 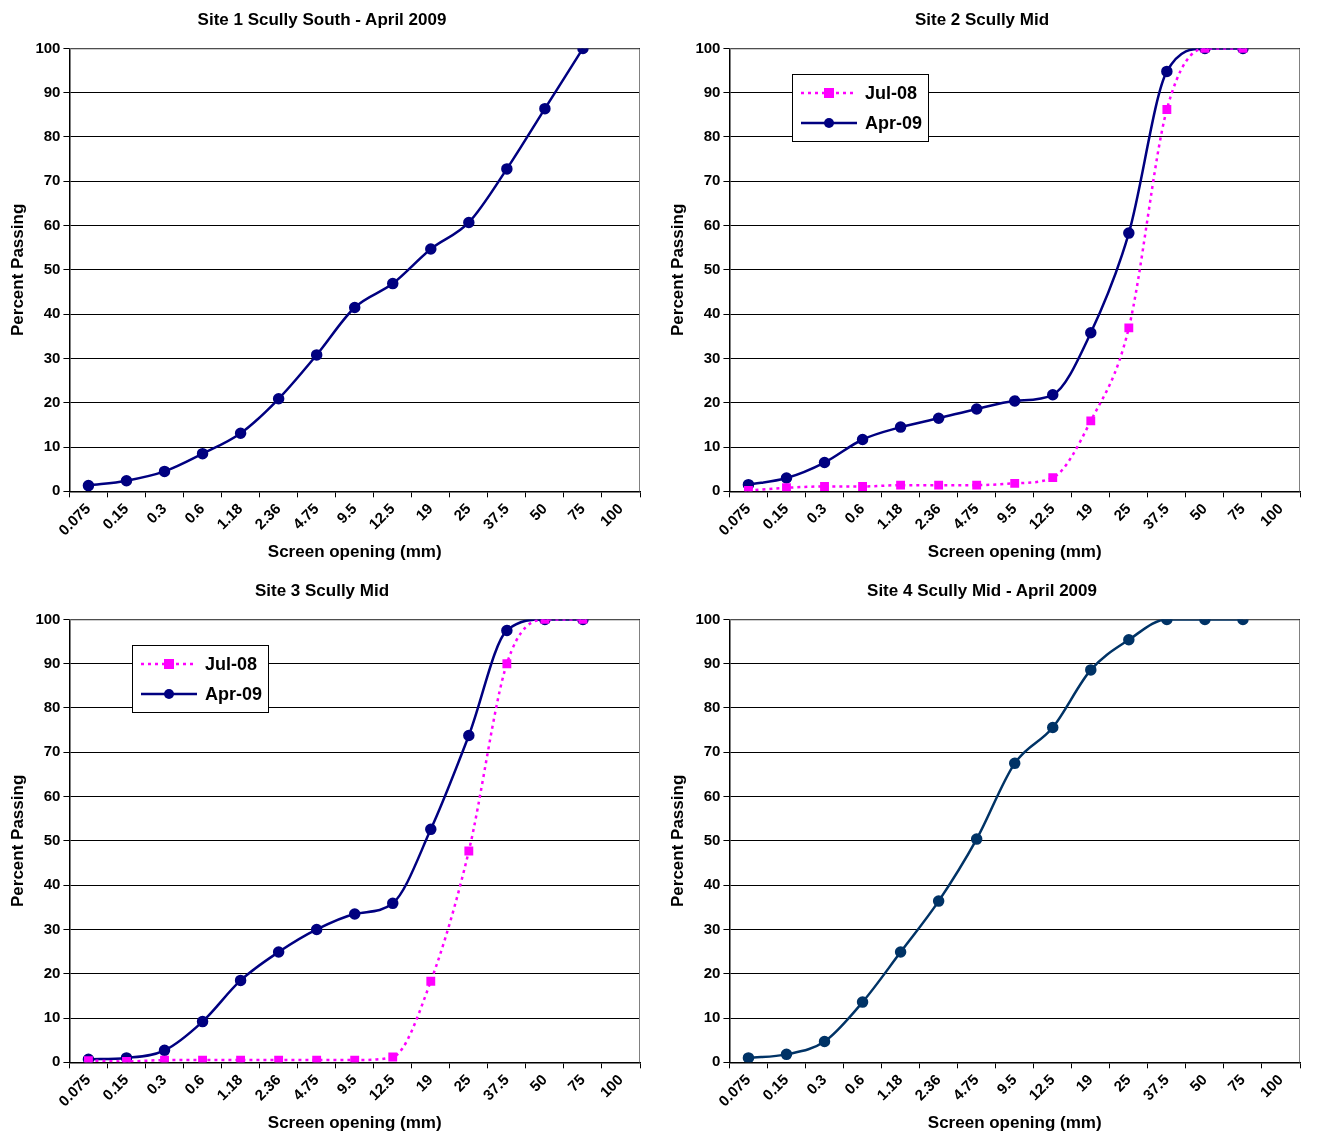 What do you see at coordinates (982, 590) in the screenshot?
I see `chart-title: Site 4 Scully Mid - April 2009` at bounding box center [982, 590].